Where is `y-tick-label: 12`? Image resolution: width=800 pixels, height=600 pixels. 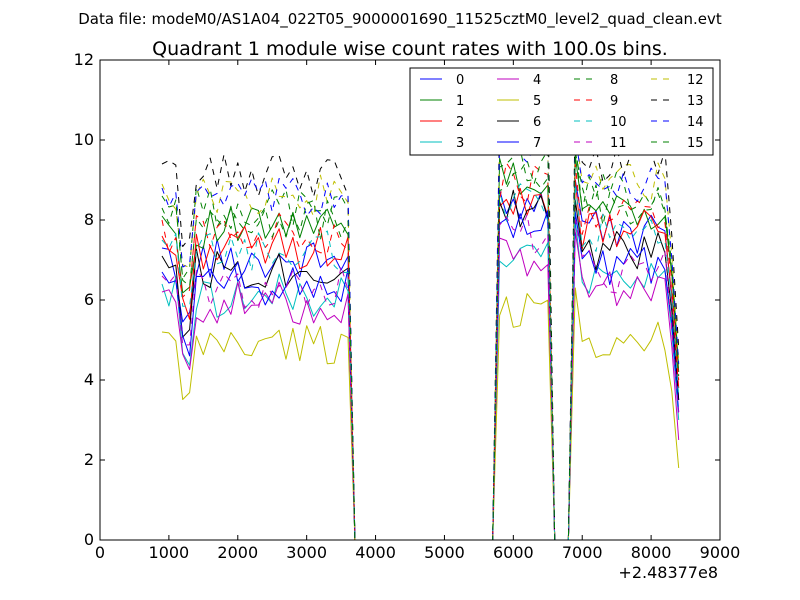
y-tick-label: 12 is located at coordinates (84, 59).